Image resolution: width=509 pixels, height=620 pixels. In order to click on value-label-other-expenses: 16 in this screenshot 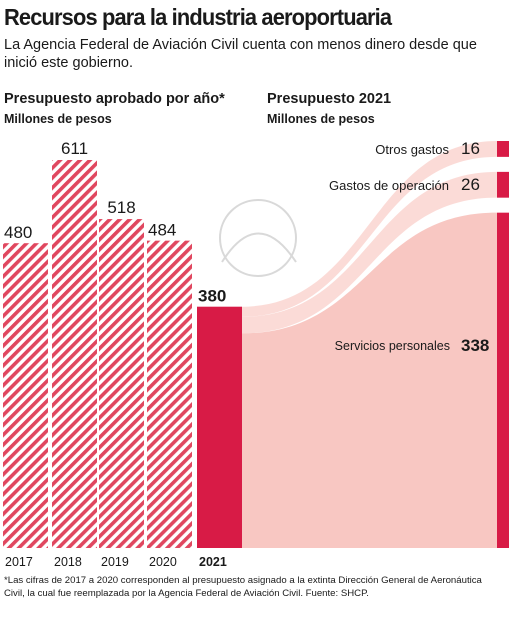, I will do `click(470, 148)`.